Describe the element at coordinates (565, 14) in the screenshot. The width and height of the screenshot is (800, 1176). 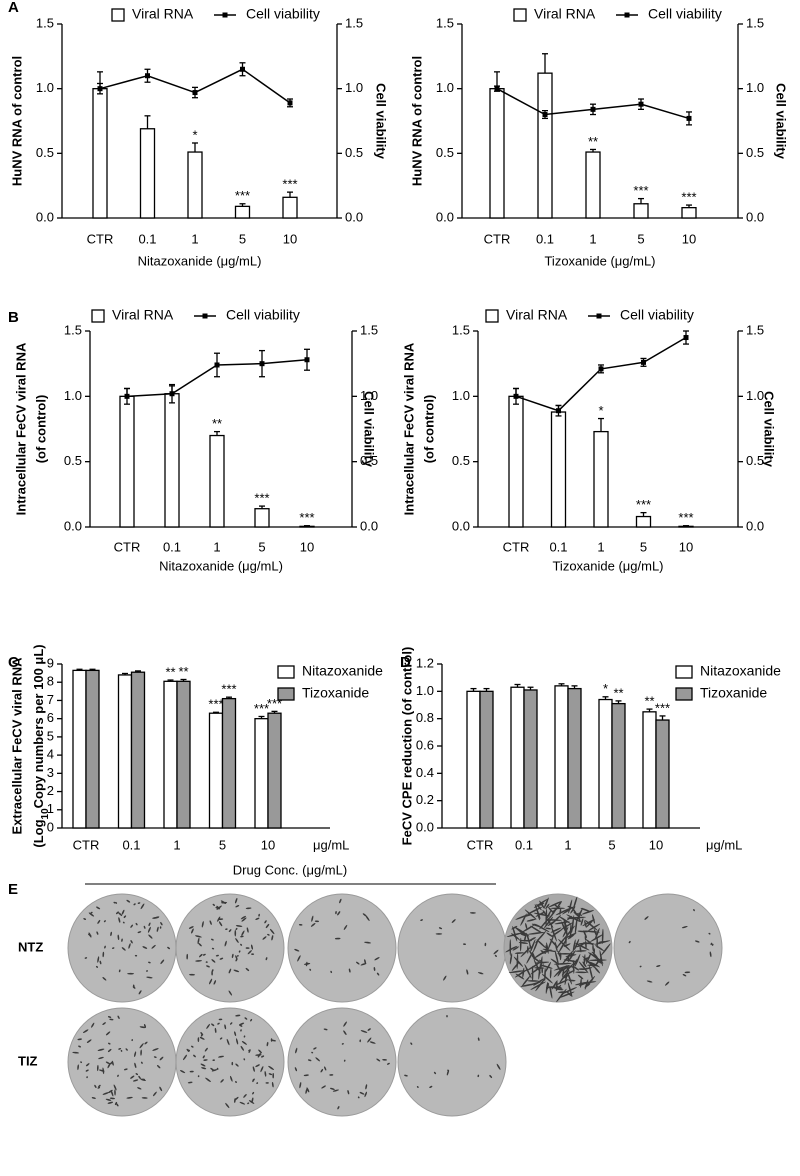
I see `legend-label: Viral RNA` at that location.